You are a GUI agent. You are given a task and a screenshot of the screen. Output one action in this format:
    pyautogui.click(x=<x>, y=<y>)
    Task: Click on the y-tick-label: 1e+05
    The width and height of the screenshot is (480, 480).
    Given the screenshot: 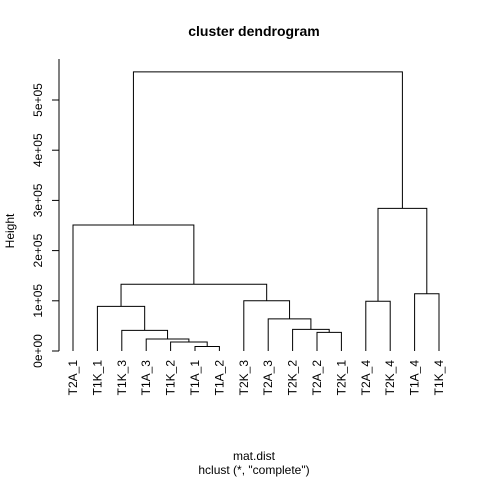 What is the action you would take?
    pyautogui.click(x=38, y=301)
    